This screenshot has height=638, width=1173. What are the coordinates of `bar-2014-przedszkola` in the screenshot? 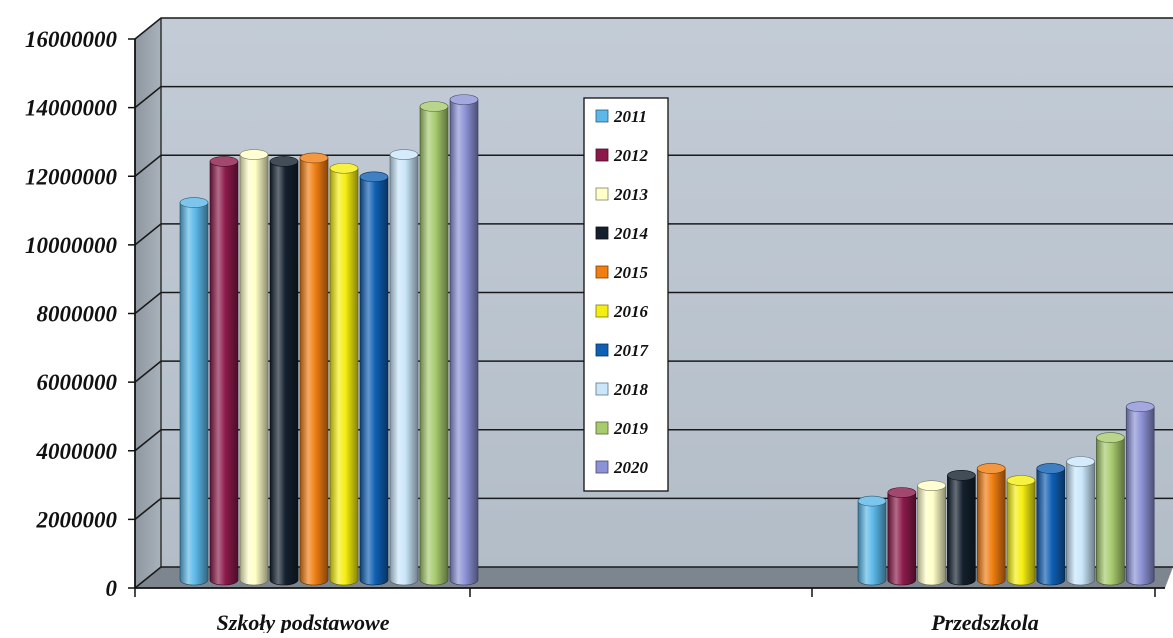 It's located at (961, 528).